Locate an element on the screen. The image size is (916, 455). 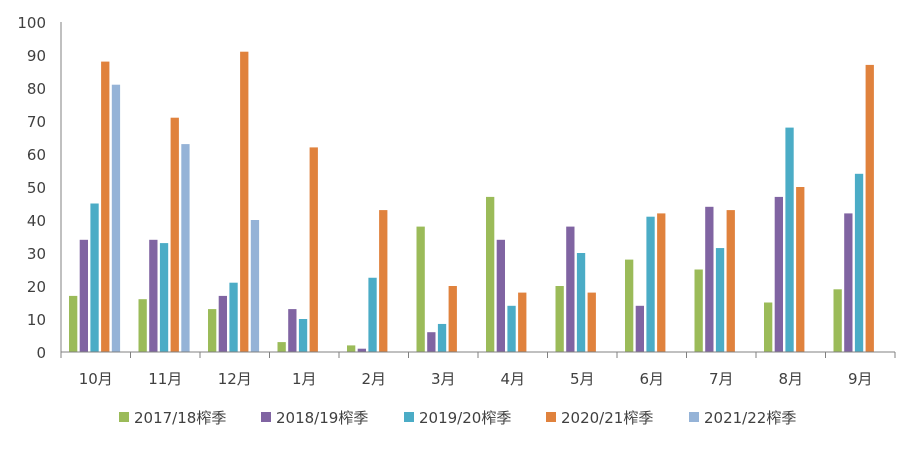
x-tick-label: 5月 is located at coordinates (582, 379).